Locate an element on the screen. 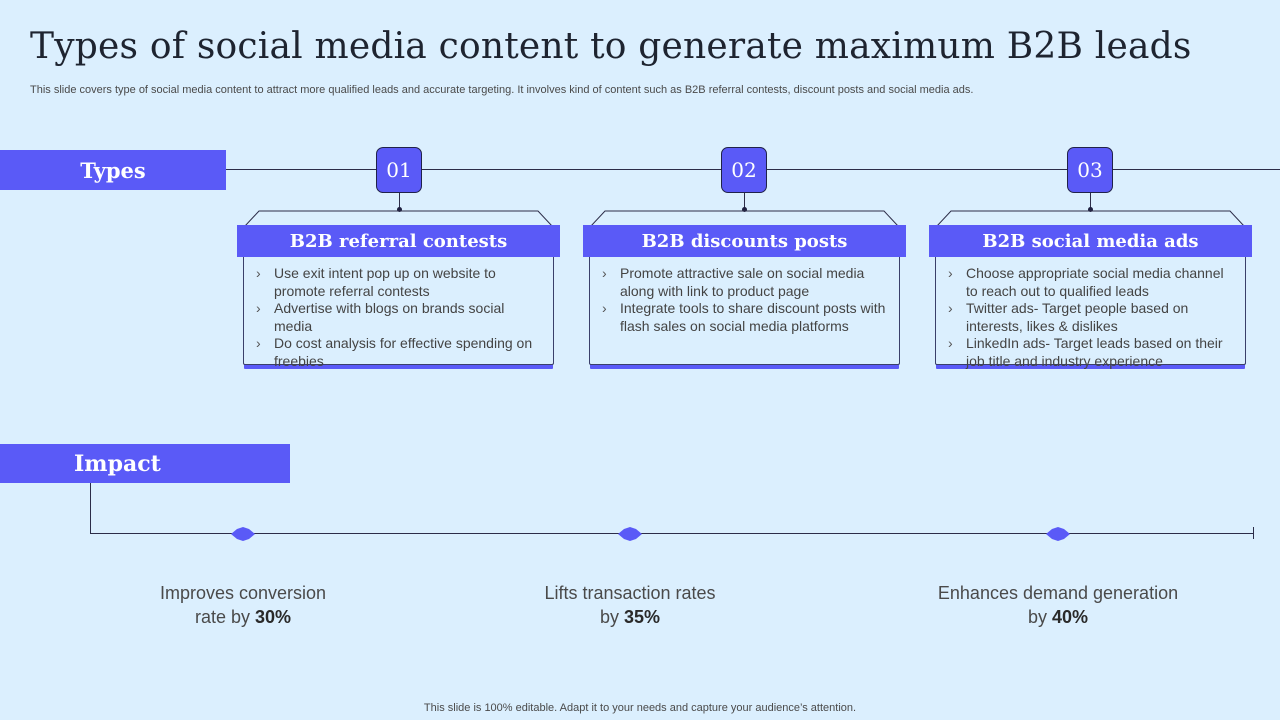 This screenshot has height=720, width=1280. impact-drop-line is located at coordinates (90, 508).